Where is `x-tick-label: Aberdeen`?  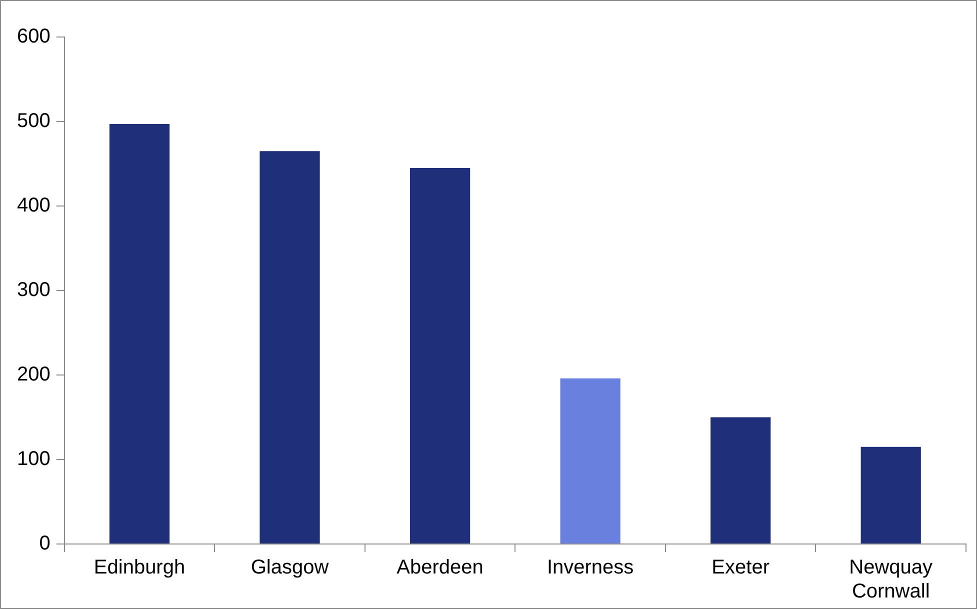
x-tick-label: Aberdeen is located at coordinates (440, 567).